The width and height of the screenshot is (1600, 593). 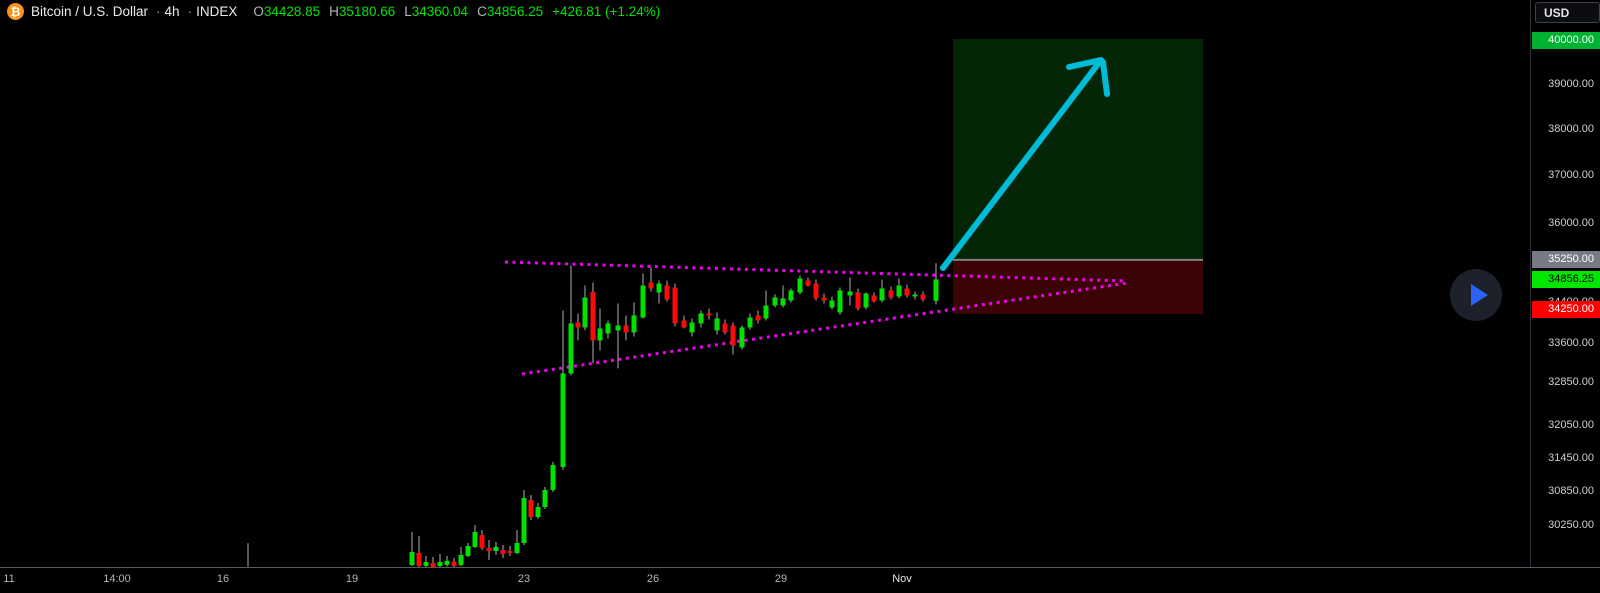 I want to click on play-icon, so click(x=1479, y=295).